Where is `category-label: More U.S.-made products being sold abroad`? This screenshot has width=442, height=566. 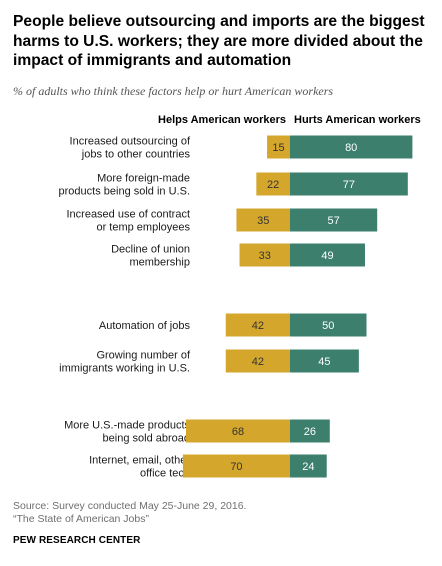
category-label: More U.S.-made products being sold abroad is located at coordinates (127, 432).